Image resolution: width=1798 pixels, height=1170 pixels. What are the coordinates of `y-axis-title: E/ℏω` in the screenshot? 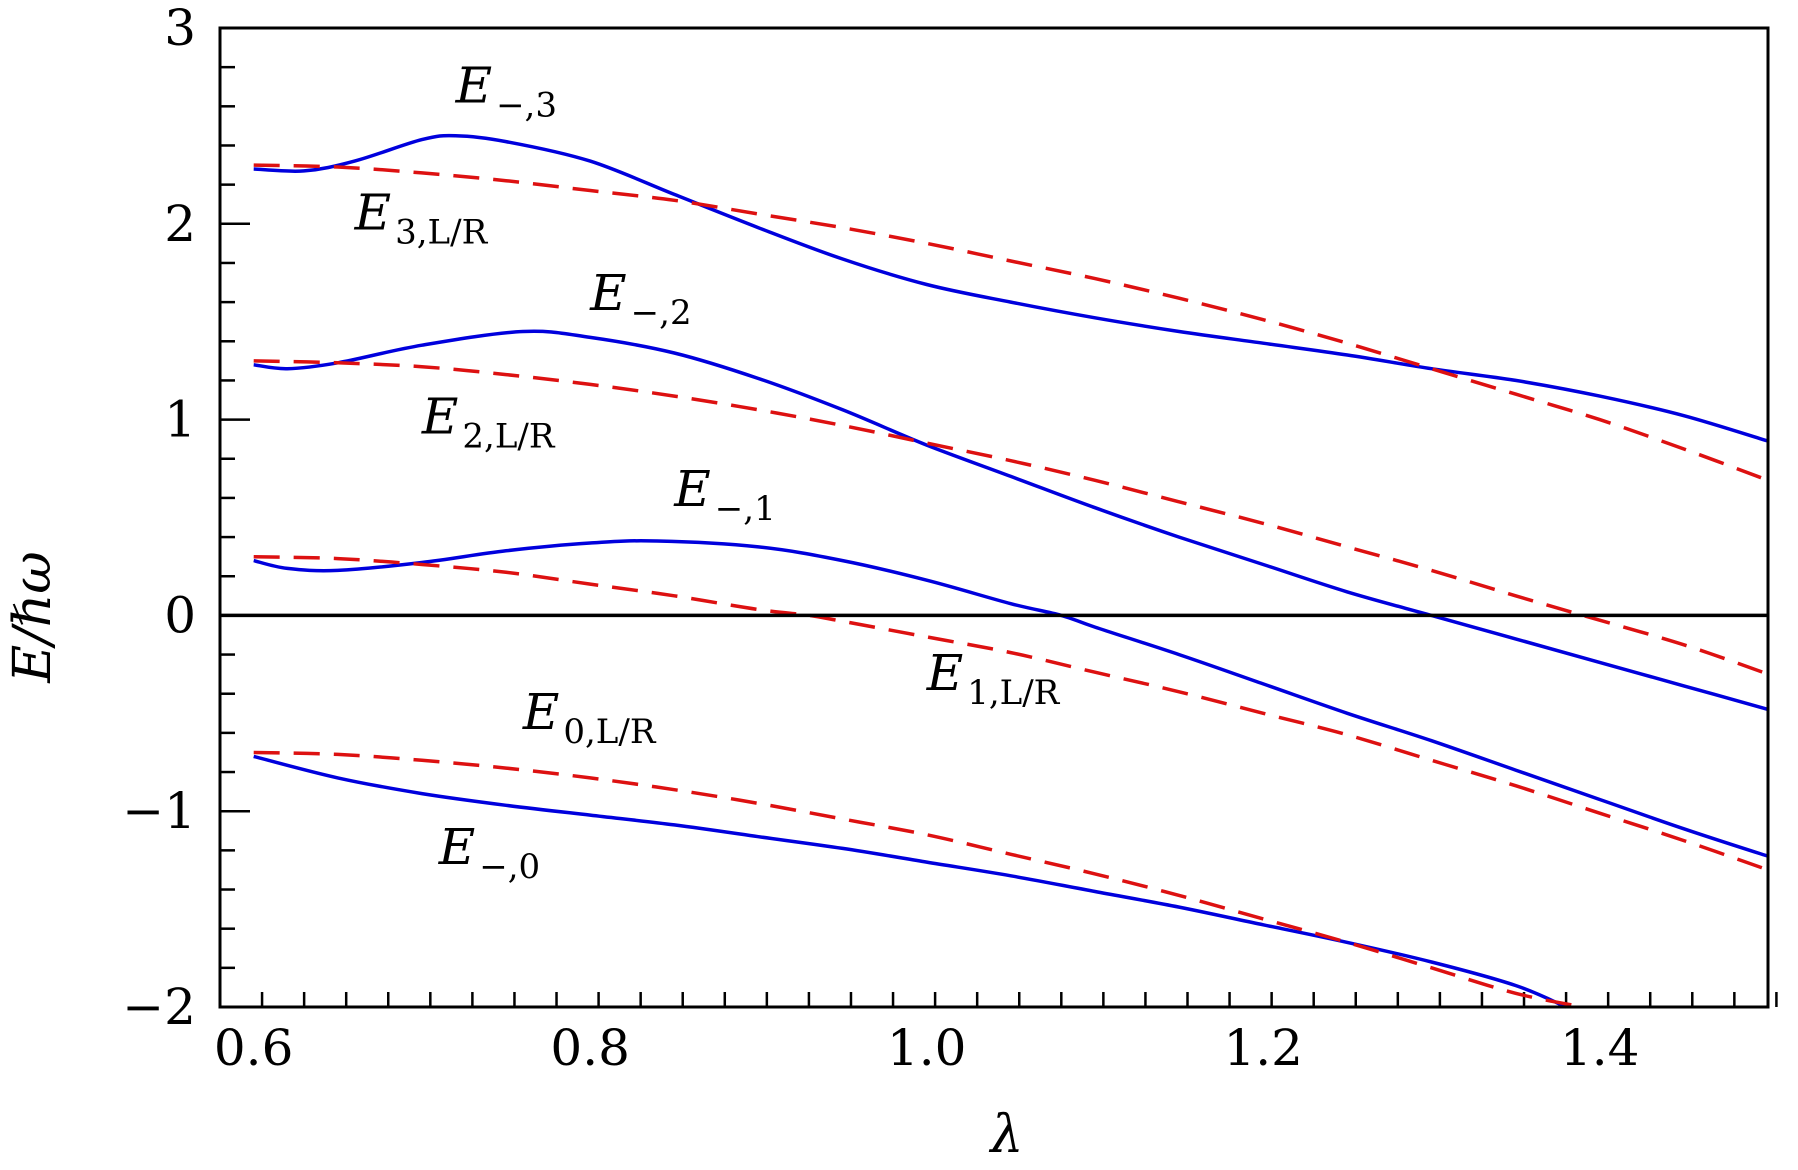 It's located at (33, 617).